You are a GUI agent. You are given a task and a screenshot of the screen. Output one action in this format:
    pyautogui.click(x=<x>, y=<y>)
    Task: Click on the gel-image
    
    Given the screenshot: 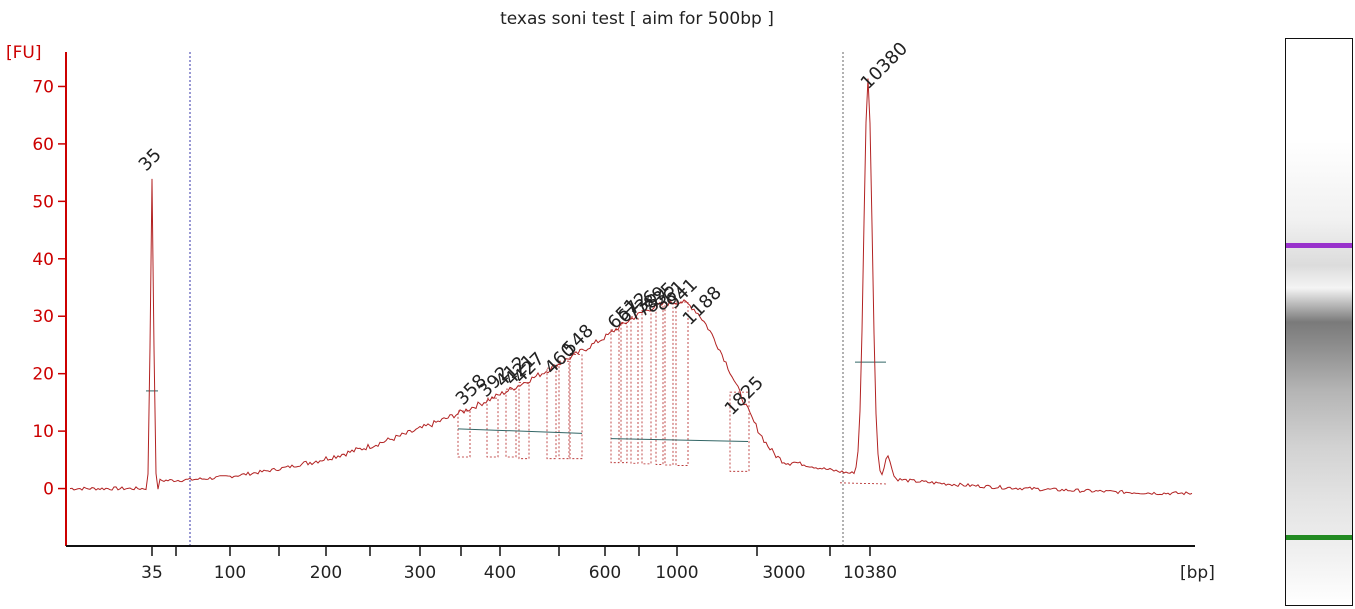 What is the action you would take?
    pyautogui.click(x=1319, y=322)
    